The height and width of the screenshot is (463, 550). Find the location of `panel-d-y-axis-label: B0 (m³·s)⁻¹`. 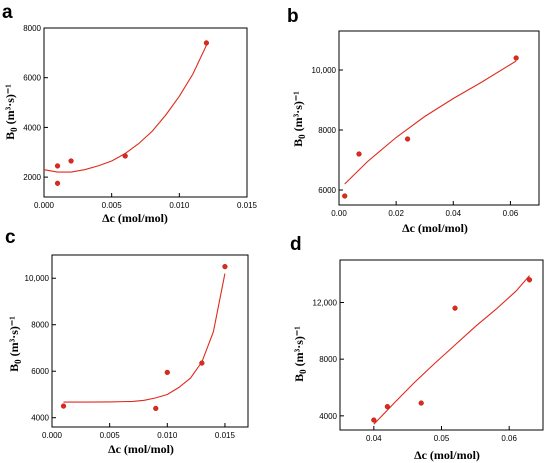

panel-d-y-axis-label: B0 (m³·s)⁻¹ is located at coordinates (300, 354).